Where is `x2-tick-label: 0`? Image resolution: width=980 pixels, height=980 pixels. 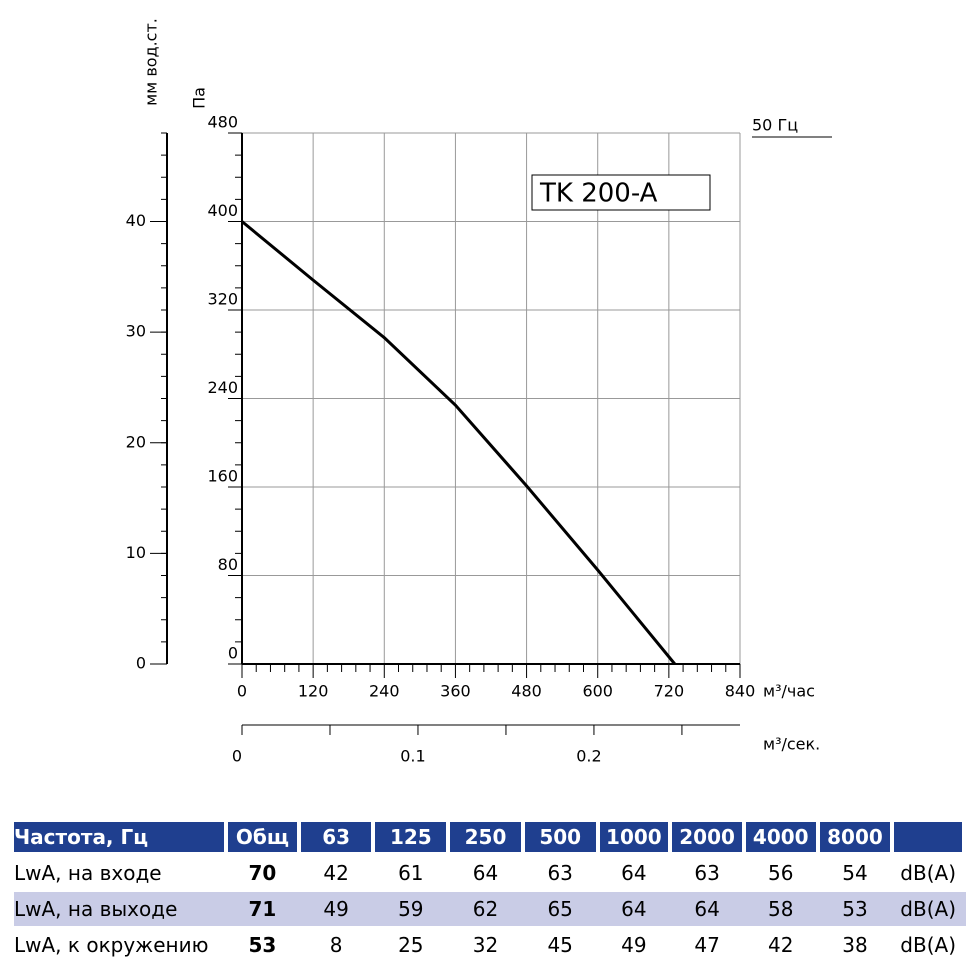
x2-tick-label: 0 is located at coordinates (237, 756).